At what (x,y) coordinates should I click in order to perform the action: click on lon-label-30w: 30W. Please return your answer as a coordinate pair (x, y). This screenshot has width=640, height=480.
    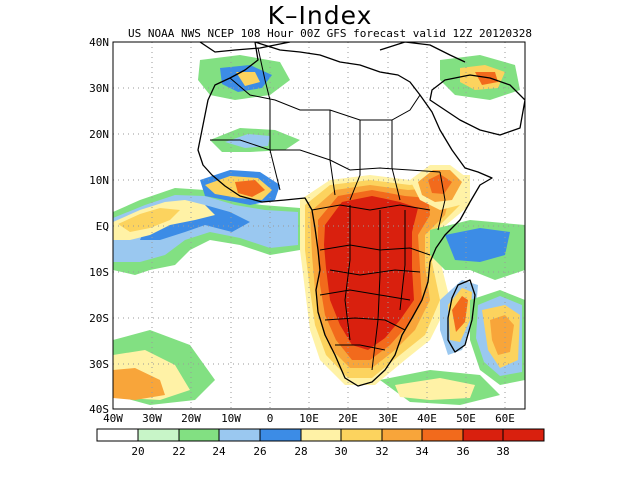
    Looking at the image, I should click on (152, 418).